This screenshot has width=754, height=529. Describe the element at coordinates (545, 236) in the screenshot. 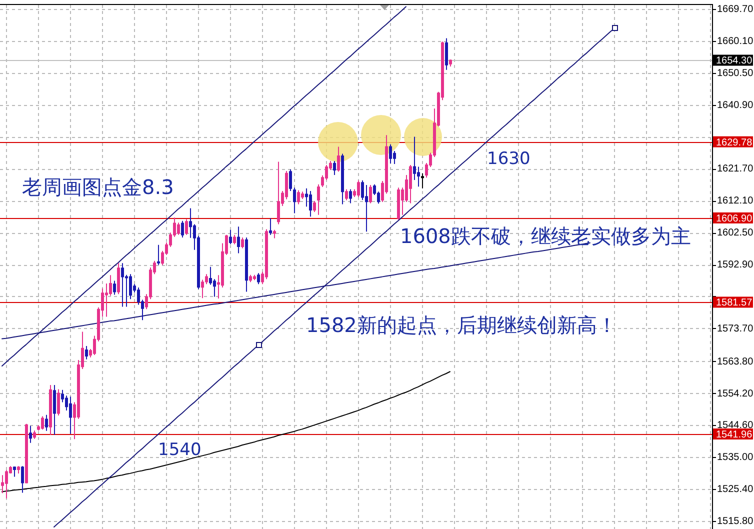

I see `annotation: 1608跌不破，继续老实做多为主` at that location.